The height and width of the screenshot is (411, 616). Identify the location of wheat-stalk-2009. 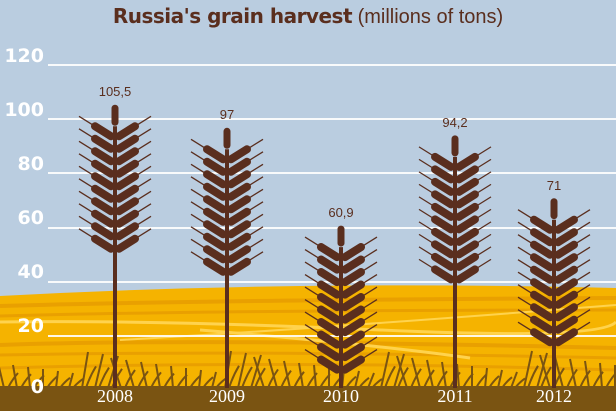
(227, 257).